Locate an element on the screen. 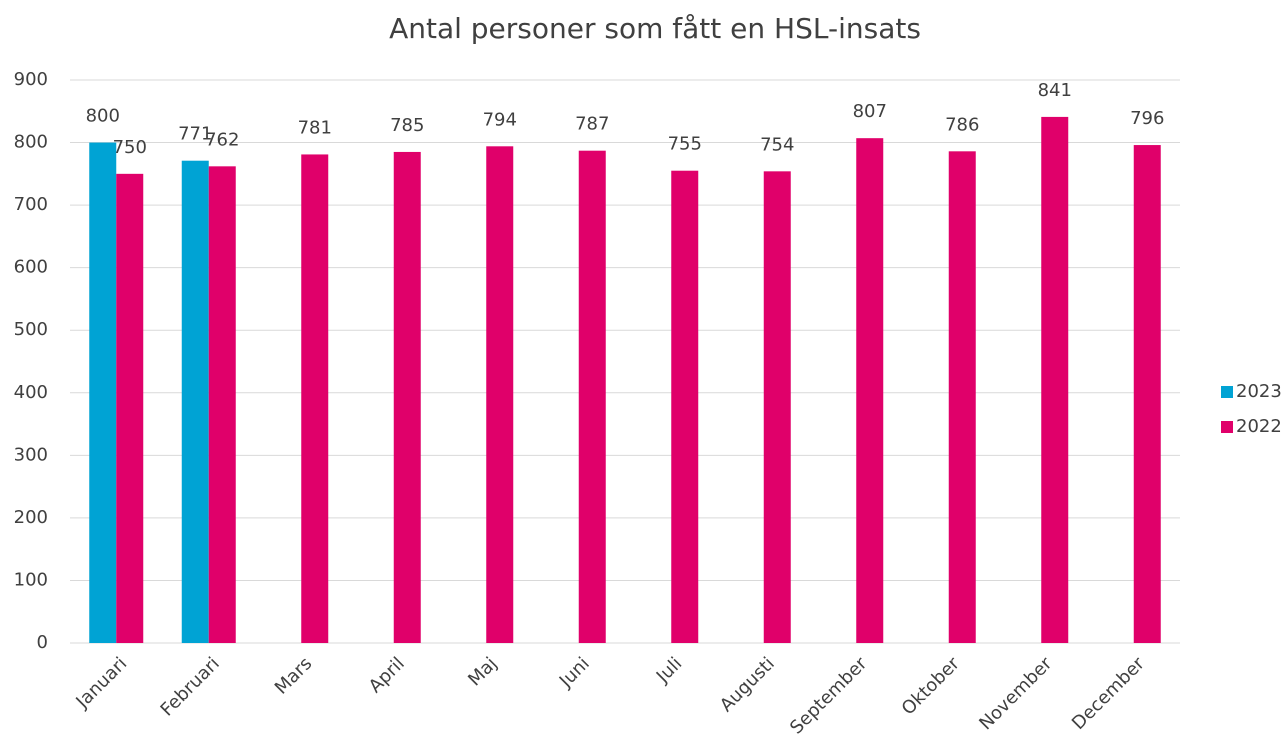  y-tick-label: 700 is located at coordinates (31, 204).